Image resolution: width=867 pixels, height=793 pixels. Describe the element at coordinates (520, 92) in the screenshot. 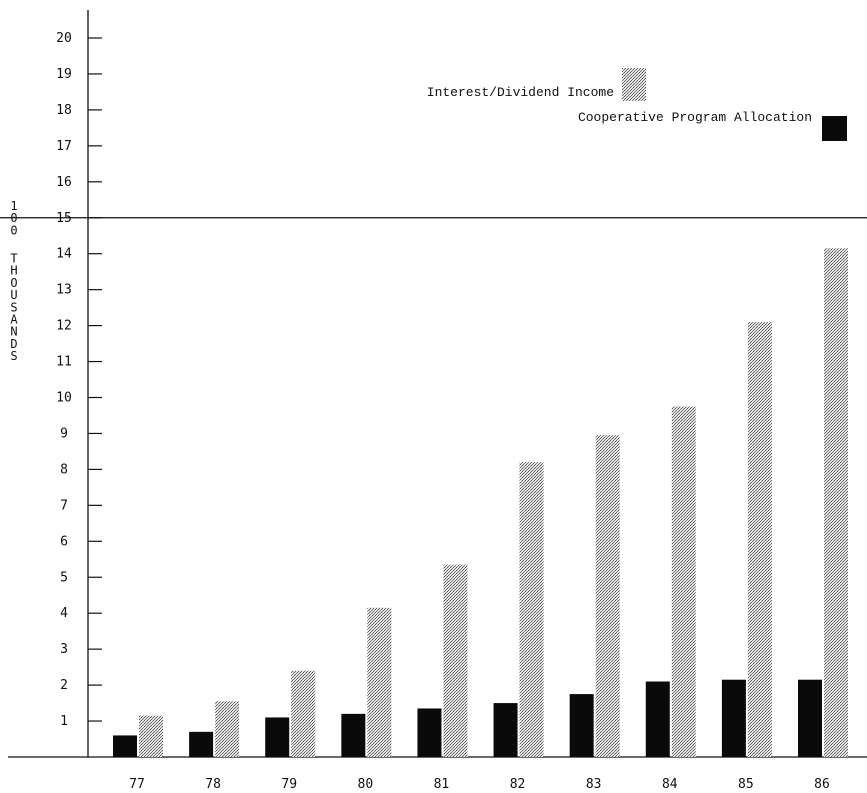

I see `legend-label-interest: Interest/Dividend Income` at that location.